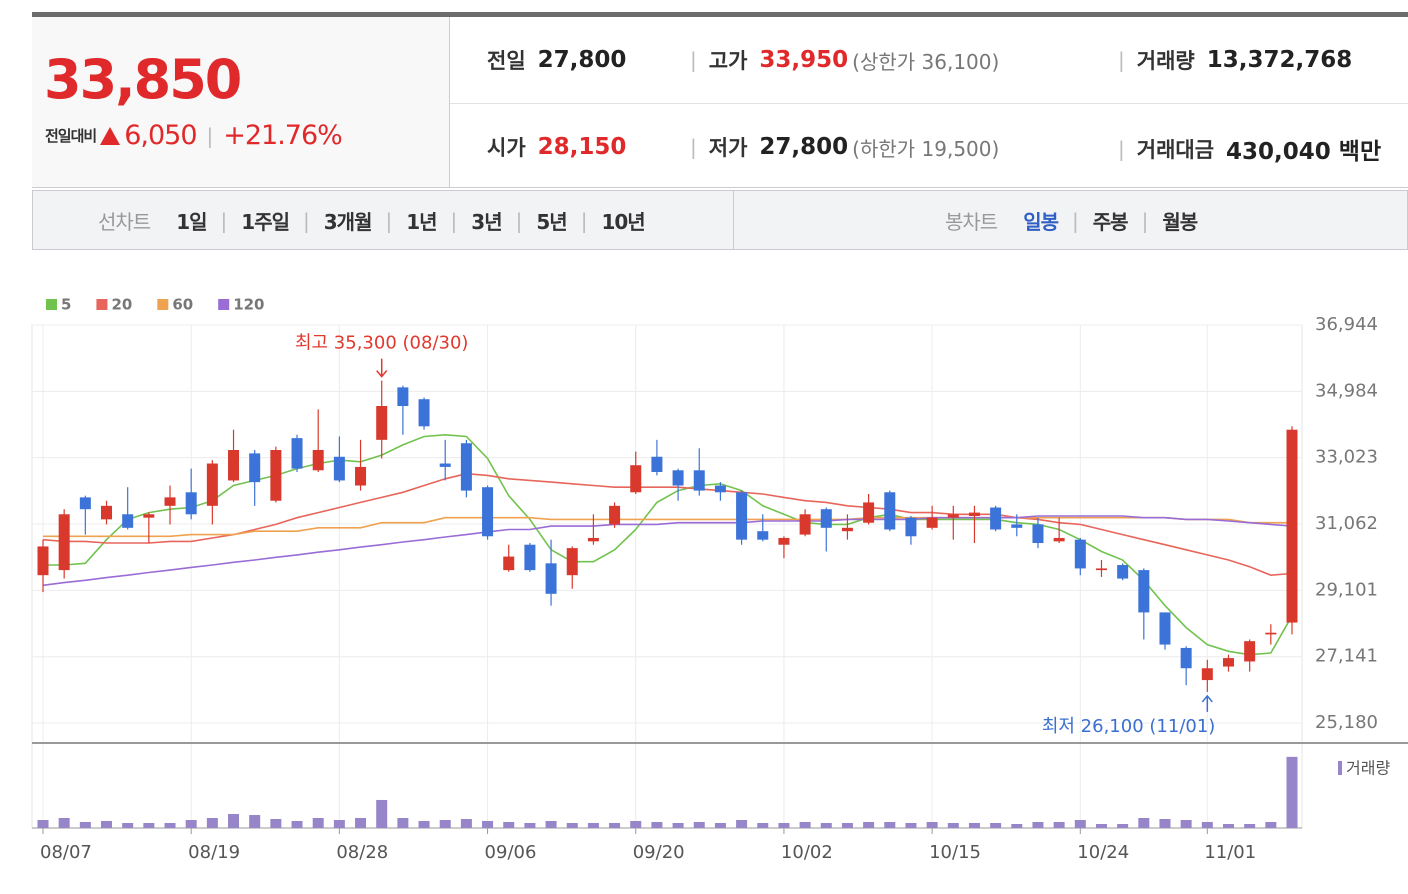 The image size is (1408, 894). I want to click on legend-label: 5, so click(66, 305).